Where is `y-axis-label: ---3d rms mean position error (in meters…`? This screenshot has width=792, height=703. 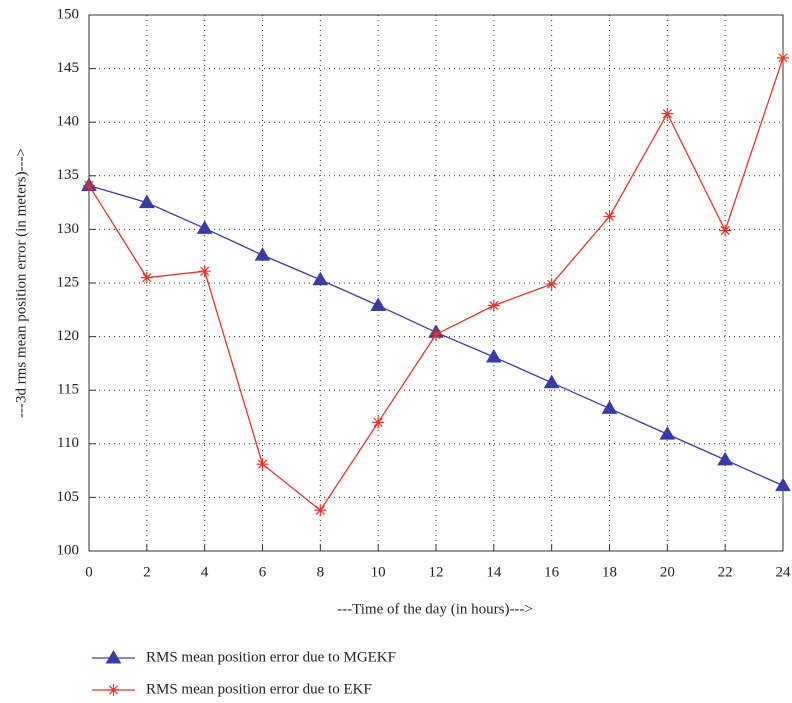 y-axis-label: ---3d rms mean position error (in meters… is located at coordinates (21, 283).